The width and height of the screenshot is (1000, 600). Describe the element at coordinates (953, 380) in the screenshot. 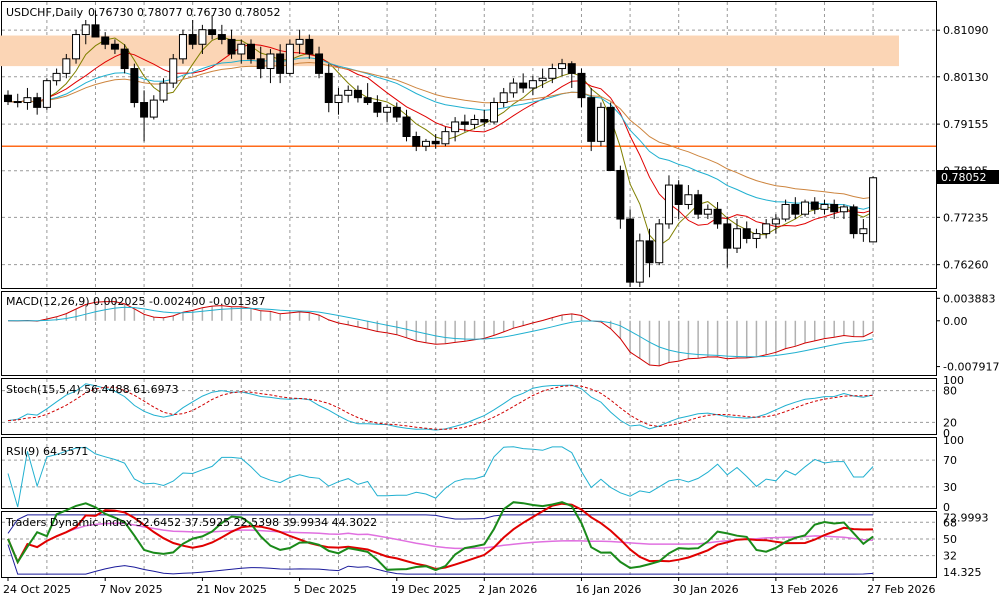

I see `stoch-tick-label: 100` at that location.